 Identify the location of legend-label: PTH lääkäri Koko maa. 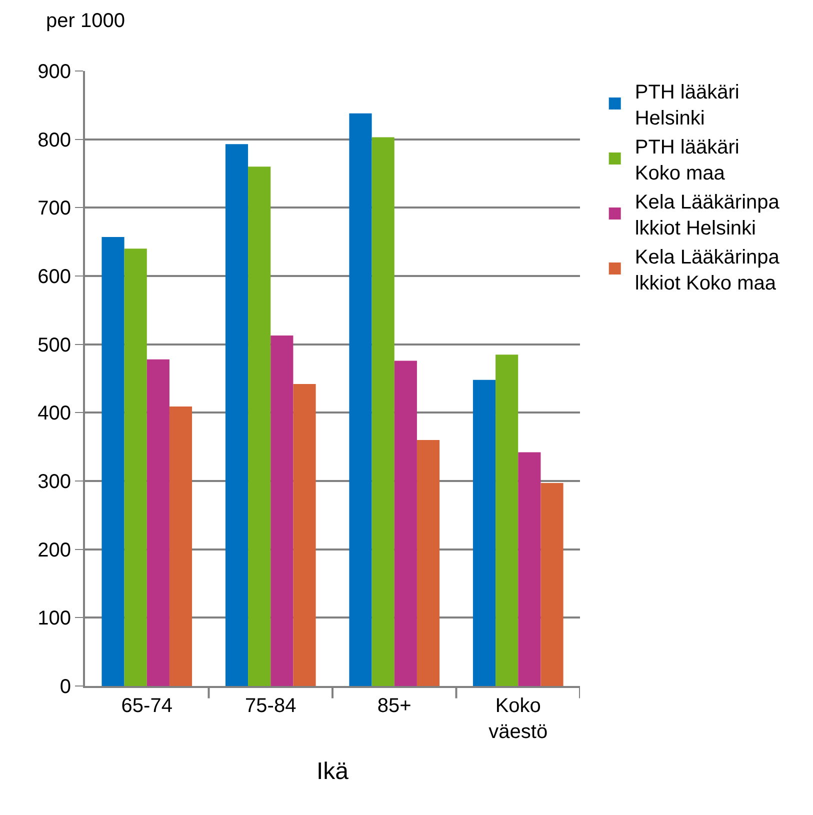
(687, 160).